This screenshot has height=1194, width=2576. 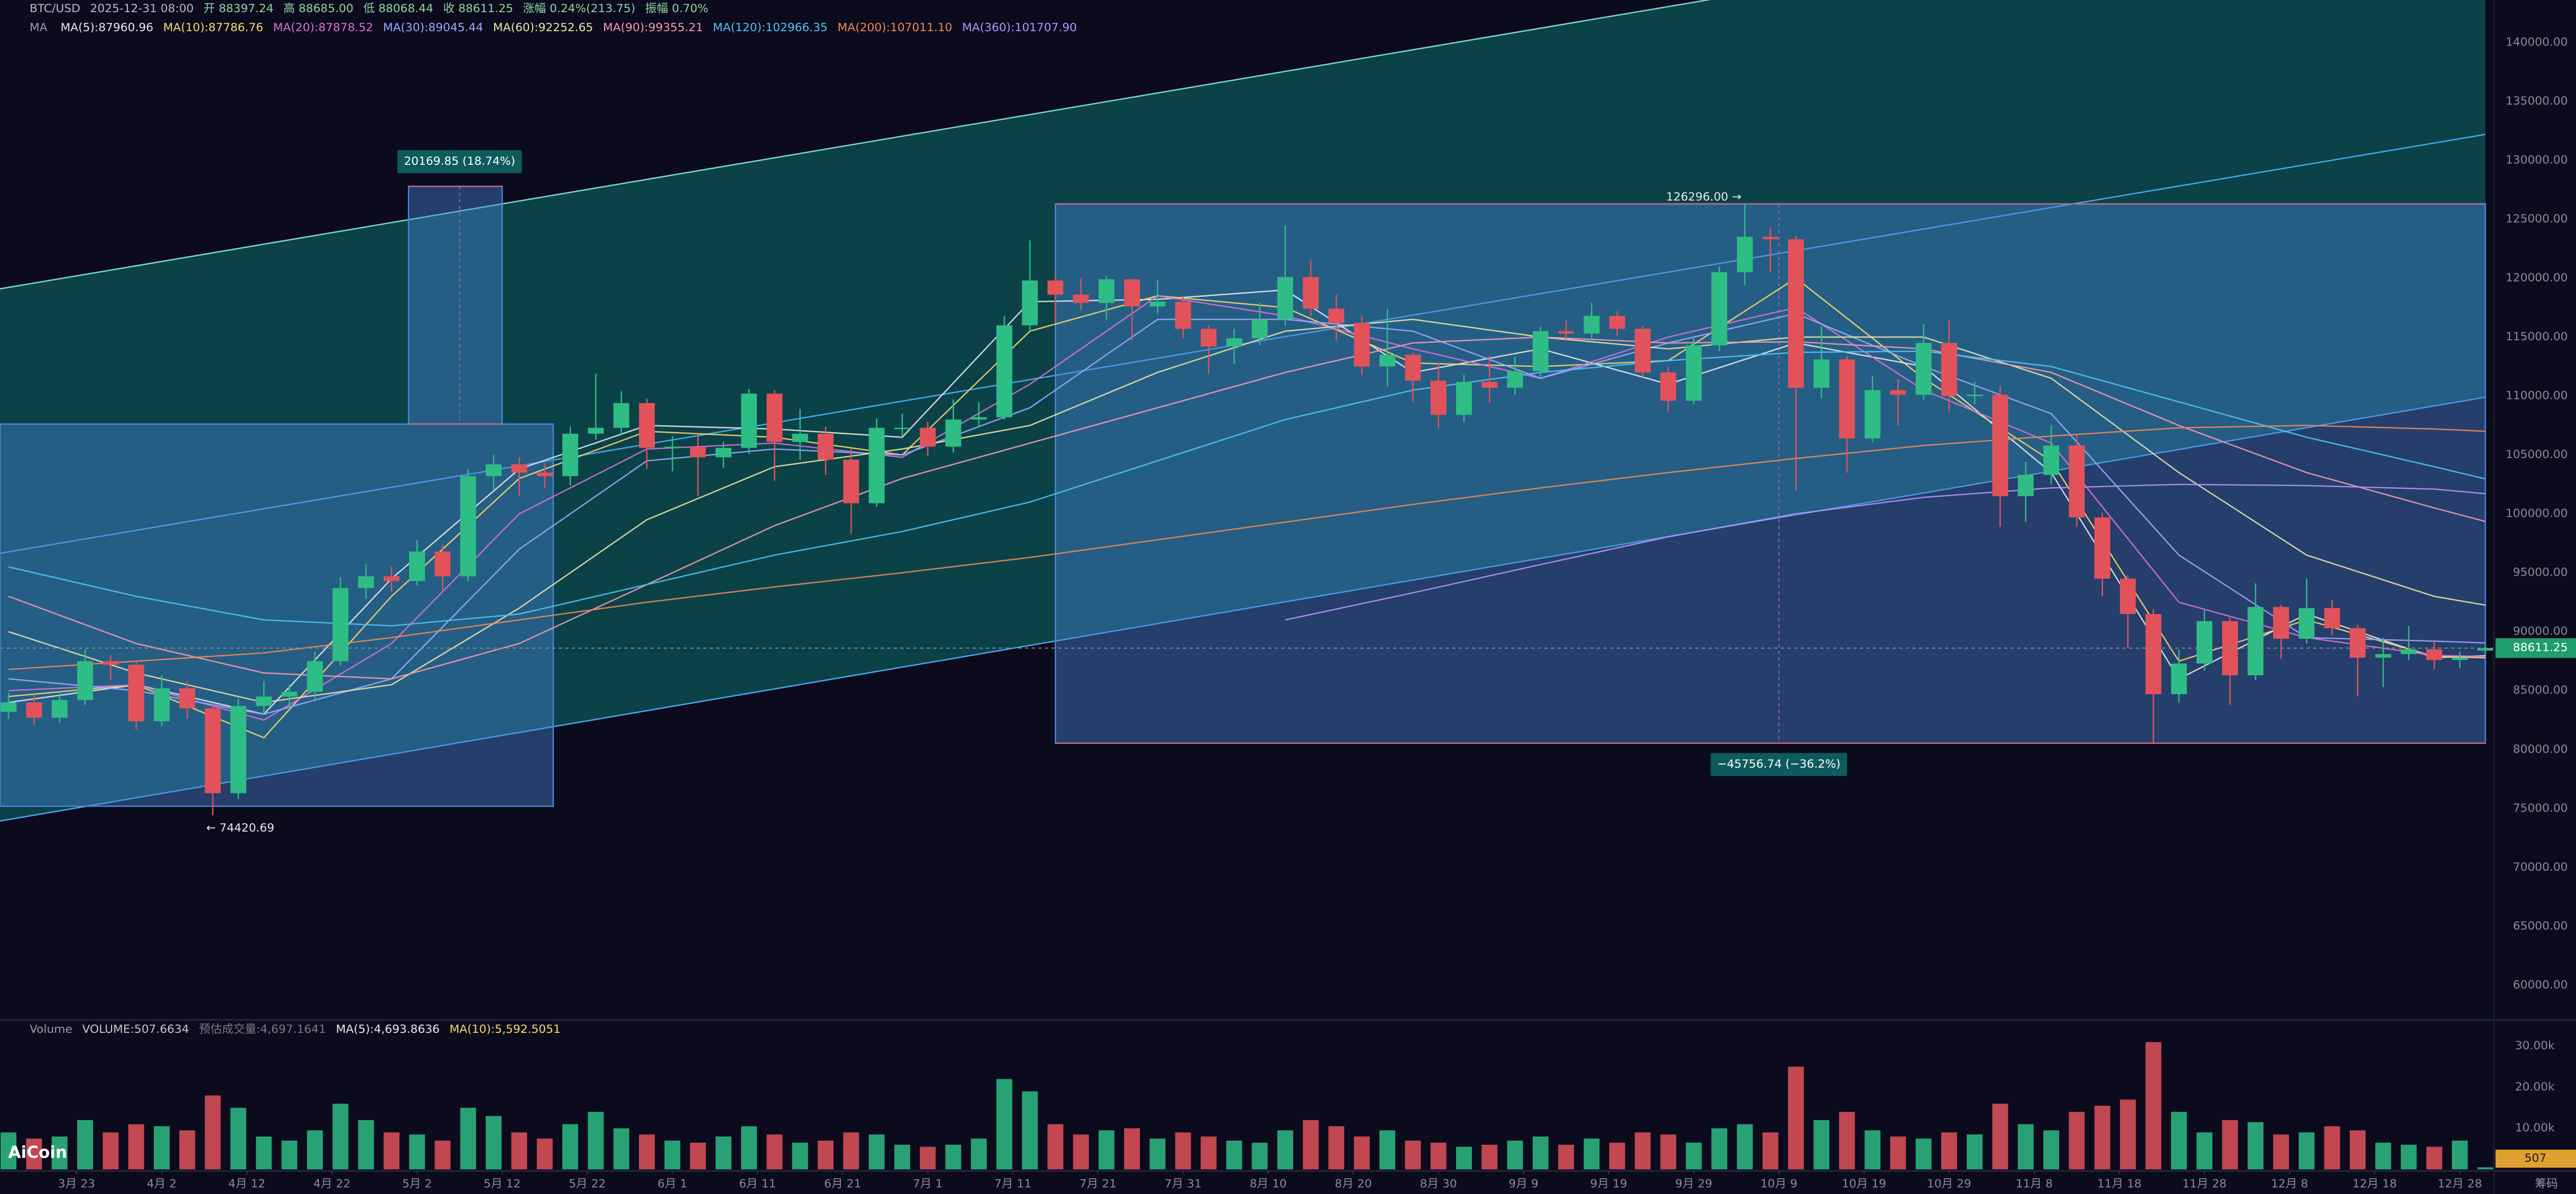 I want to click on legend-name: MA(30), so click(x=403, y=27).